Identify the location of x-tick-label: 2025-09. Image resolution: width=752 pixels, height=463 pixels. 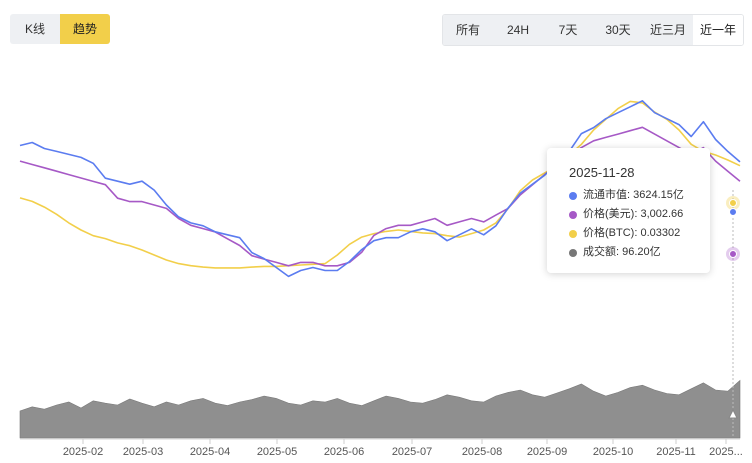
(547, 452).